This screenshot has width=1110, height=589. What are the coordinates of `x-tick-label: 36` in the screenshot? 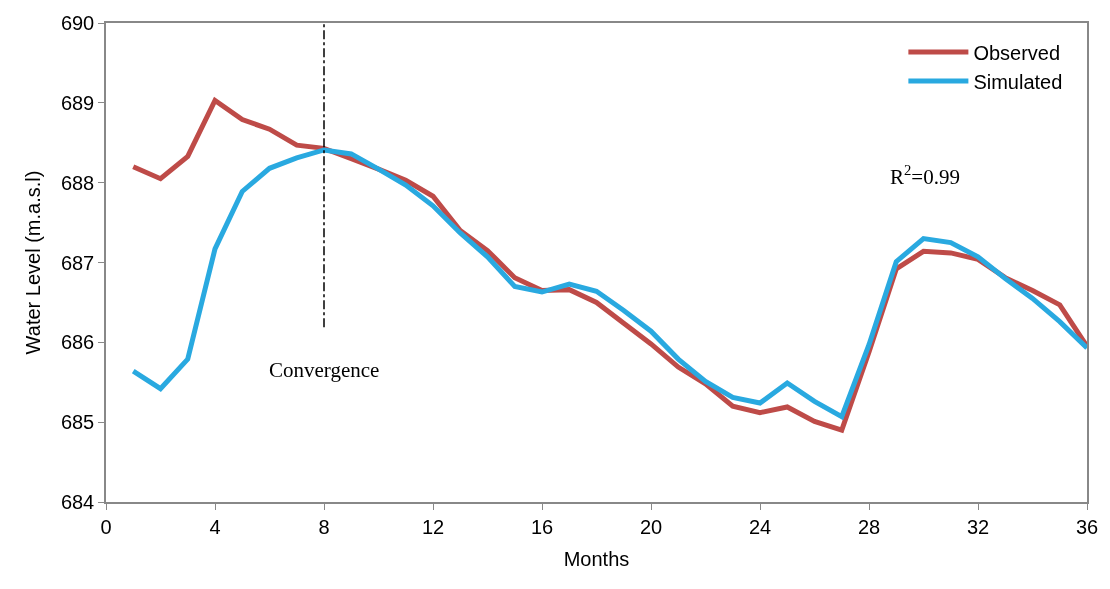 It's located at (1087, 526).